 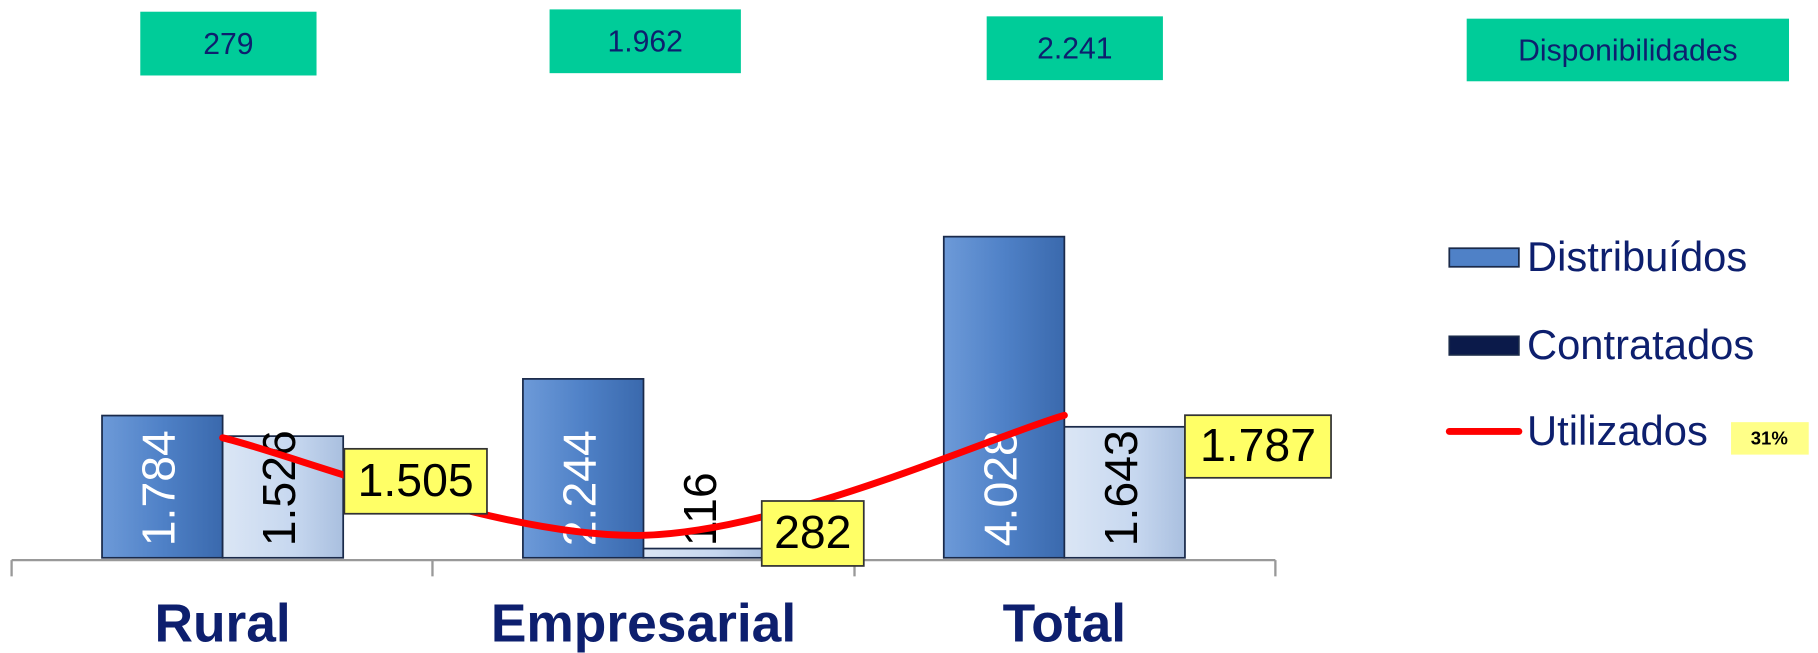 I want to click on availability-label: 279, so click(x=228, y=44).